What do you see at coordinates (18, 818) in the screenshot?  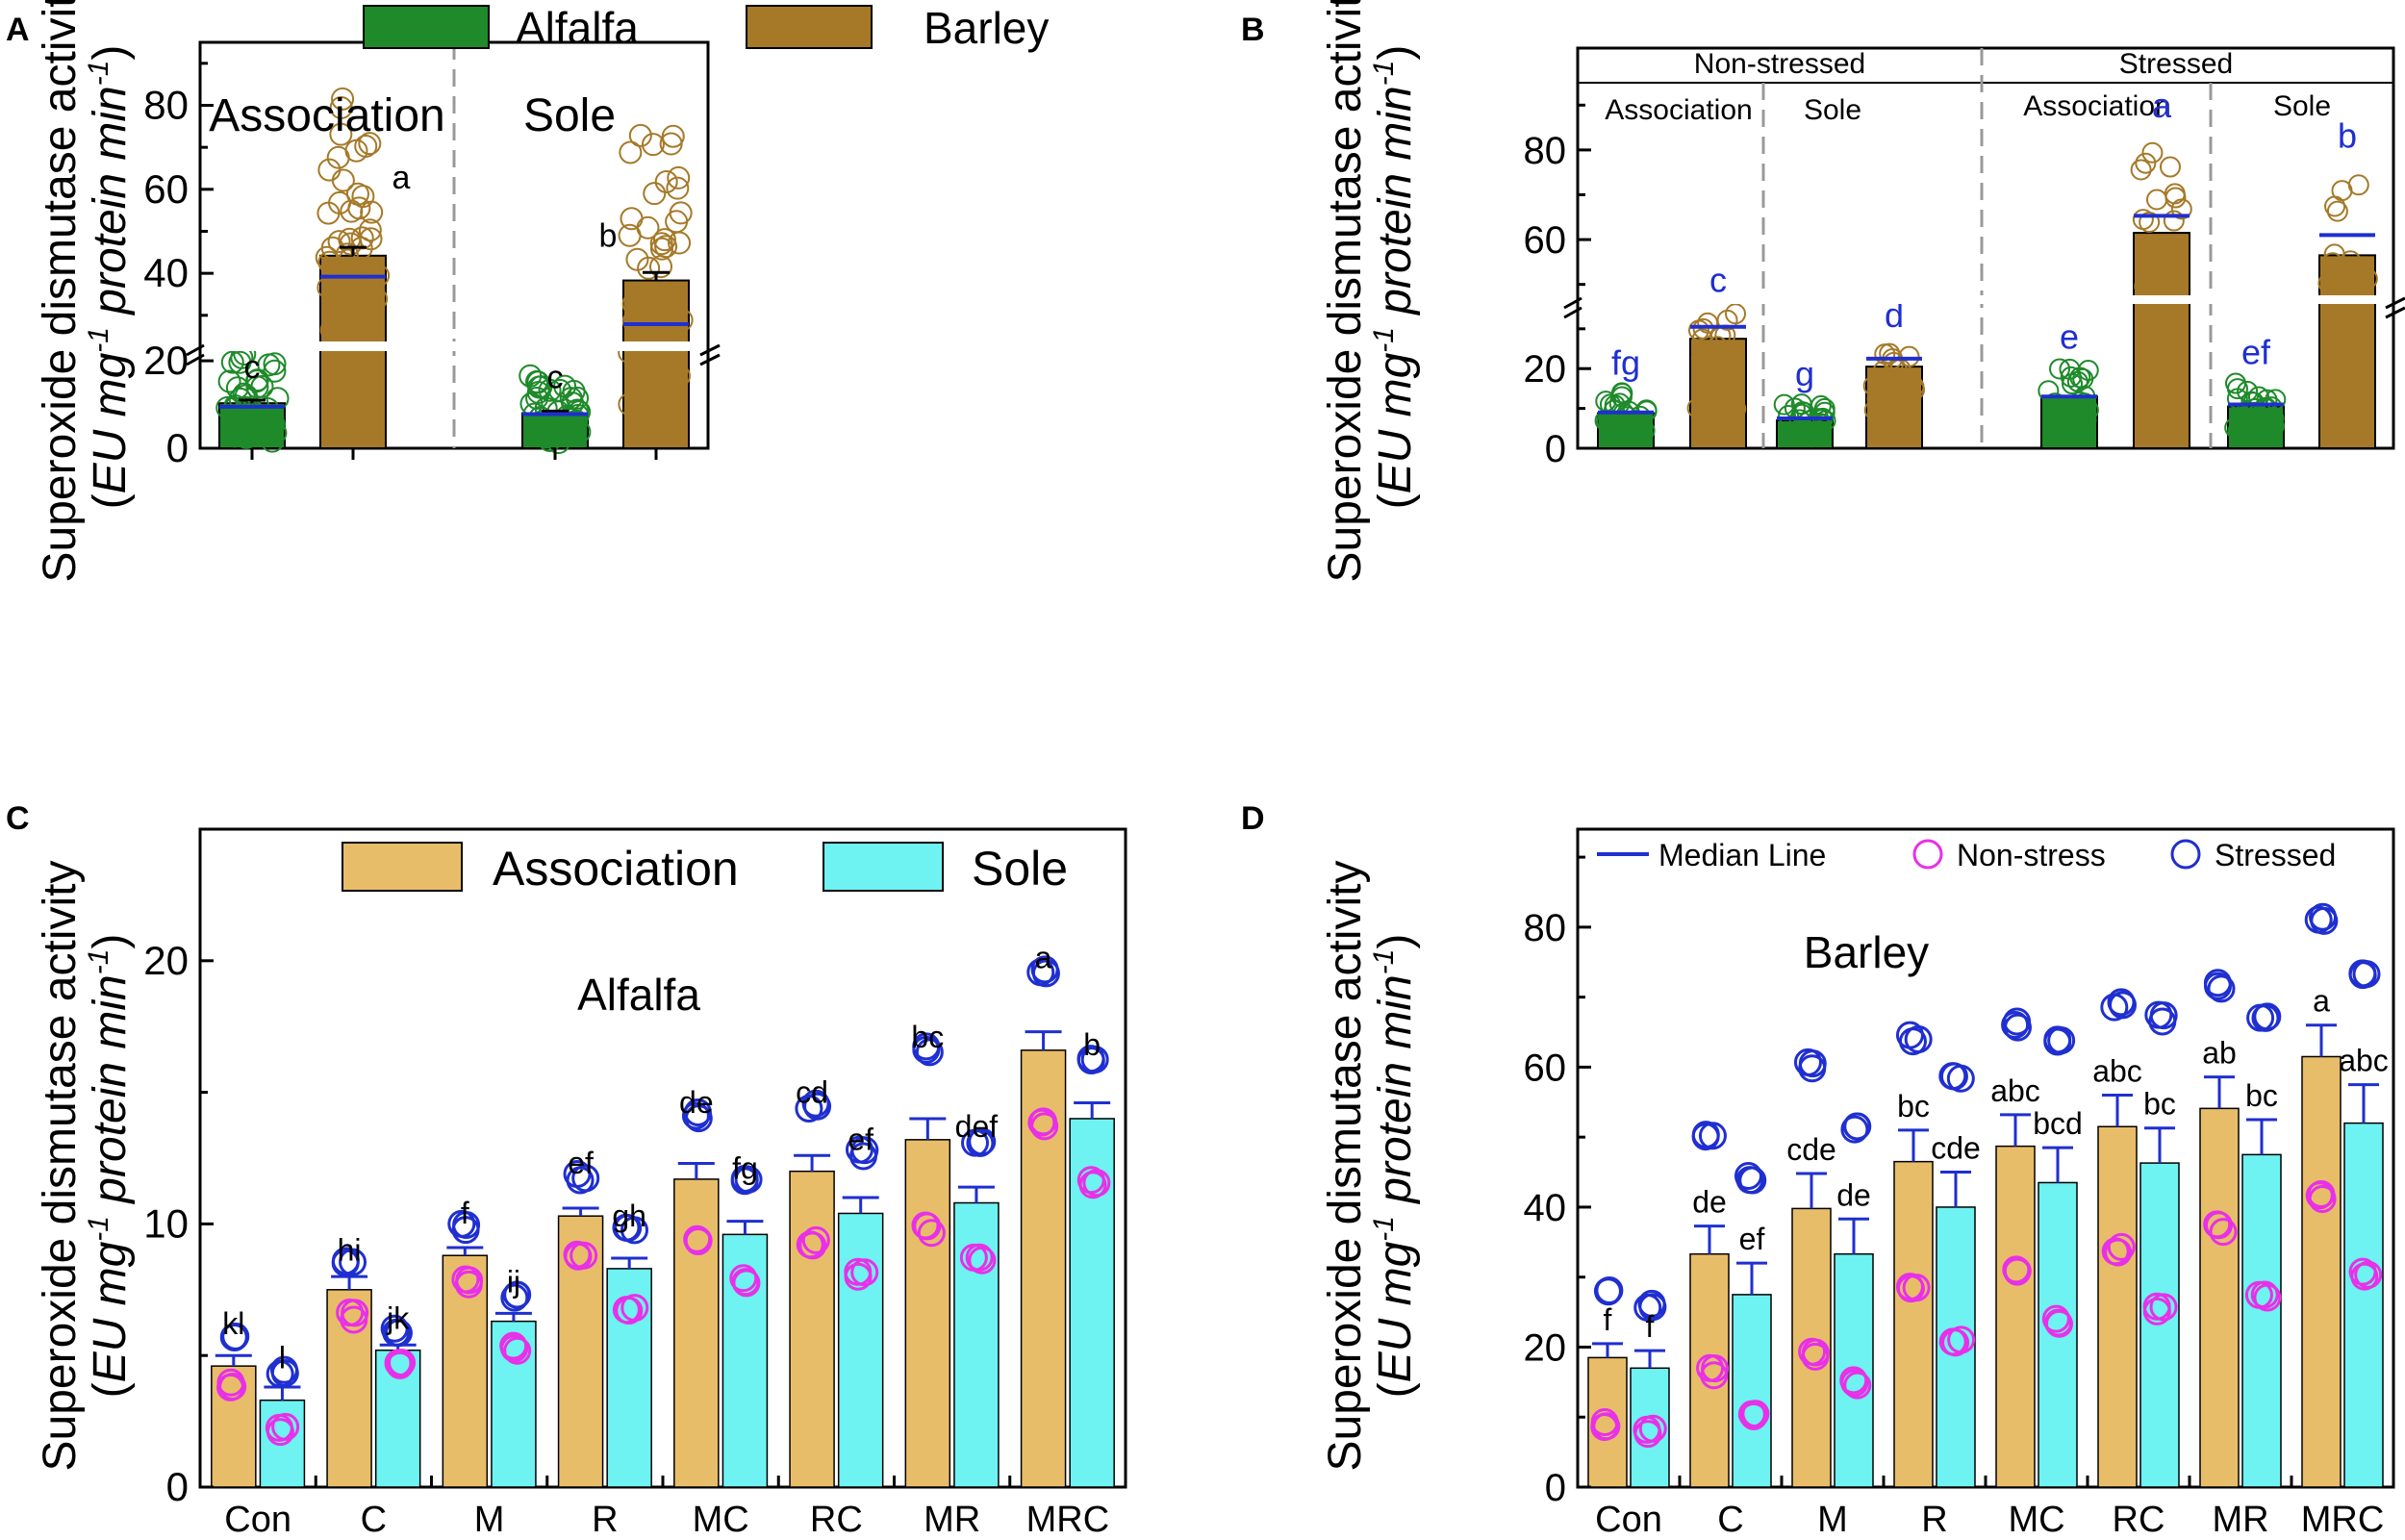 I see `panel-label-c: C` at bounding box center [18, 818].